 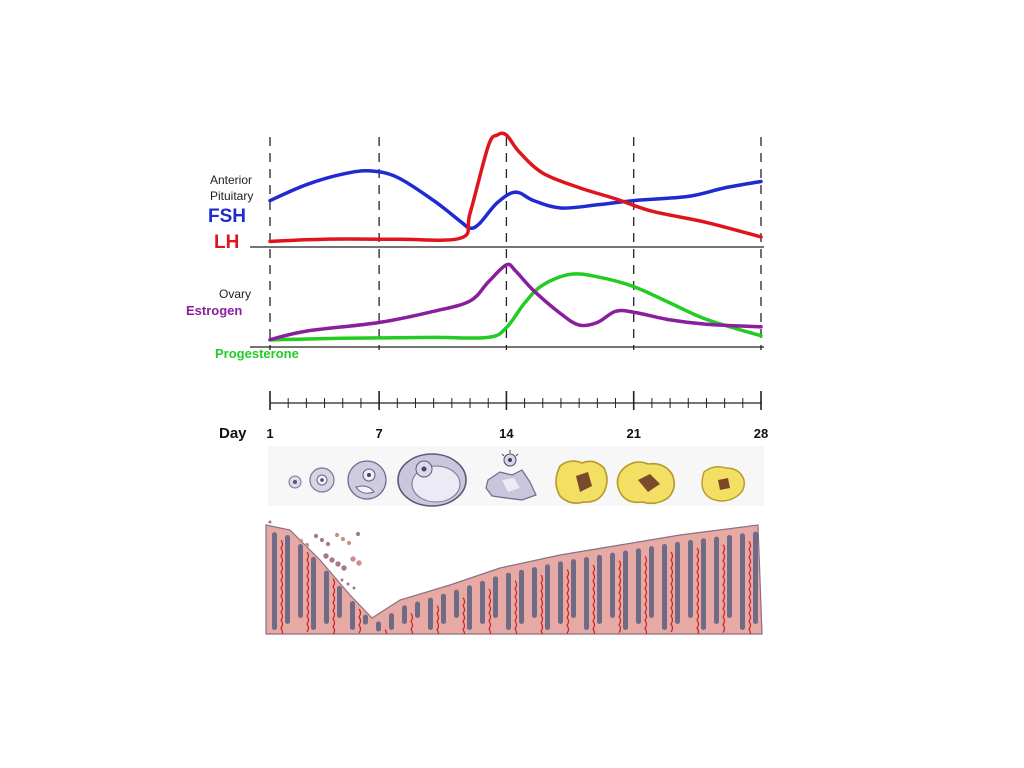 I want to click on corpus-luteum-mature-icon, so click(x=646, y=483).